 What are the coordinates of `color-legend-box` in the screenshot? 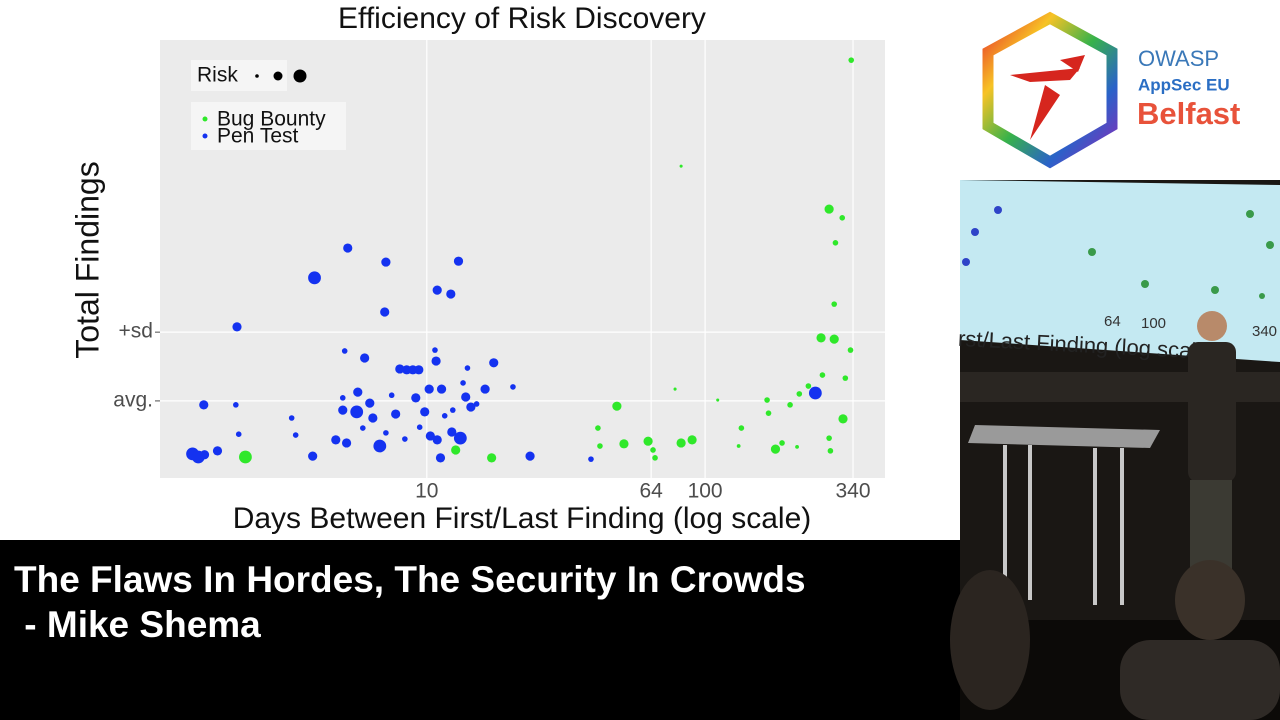 It's located at (268, 126).